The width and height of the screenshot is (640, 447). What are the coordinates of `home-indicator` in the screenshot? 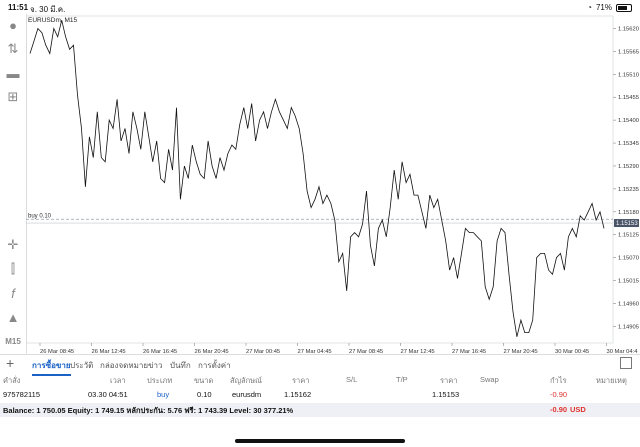 It's located at (320, 441).